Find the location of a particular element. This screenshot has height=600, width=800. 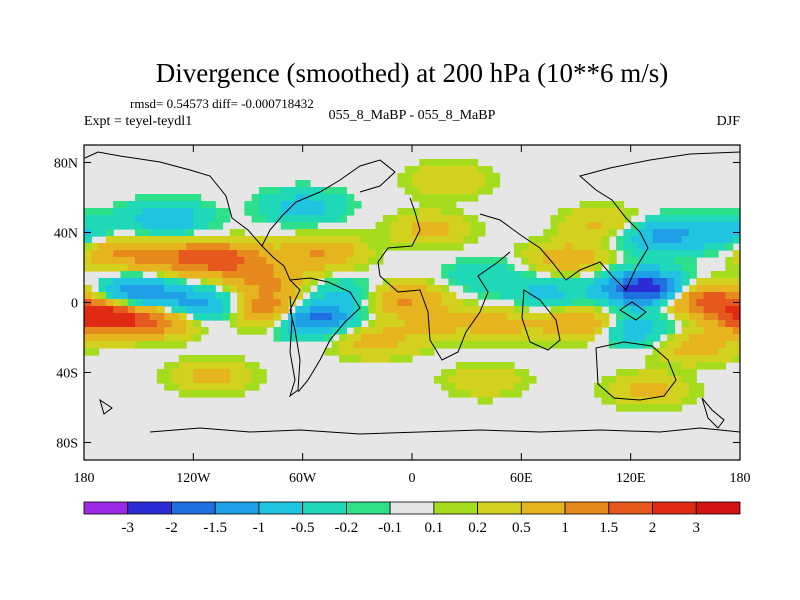

colorbar-swatch is located at coordinates (499, 508).